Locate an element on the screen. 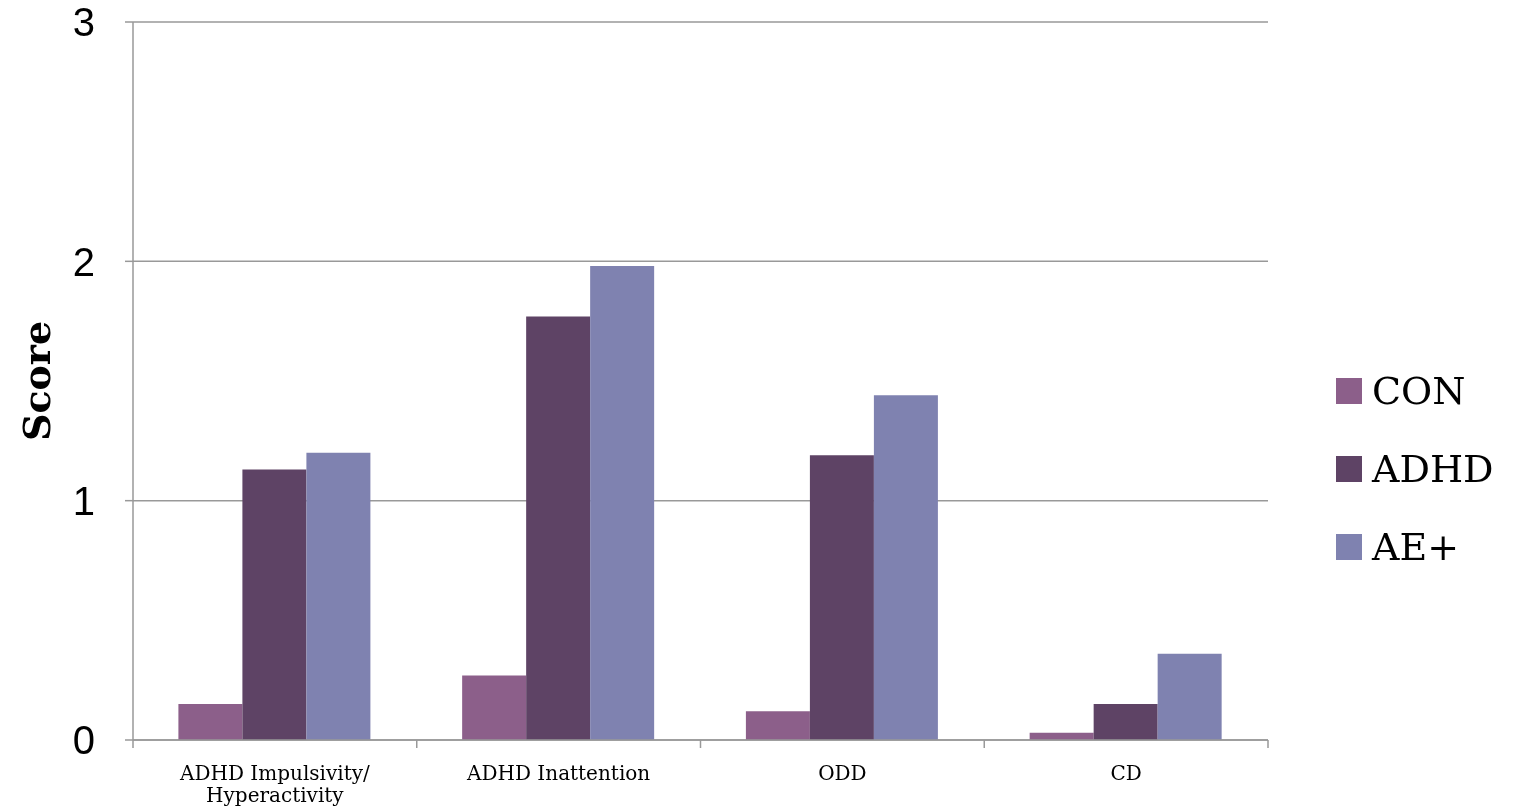 The height and width of the screenshot is (811, 1514). legend-label: CON is located at coordinates (1419, 391).